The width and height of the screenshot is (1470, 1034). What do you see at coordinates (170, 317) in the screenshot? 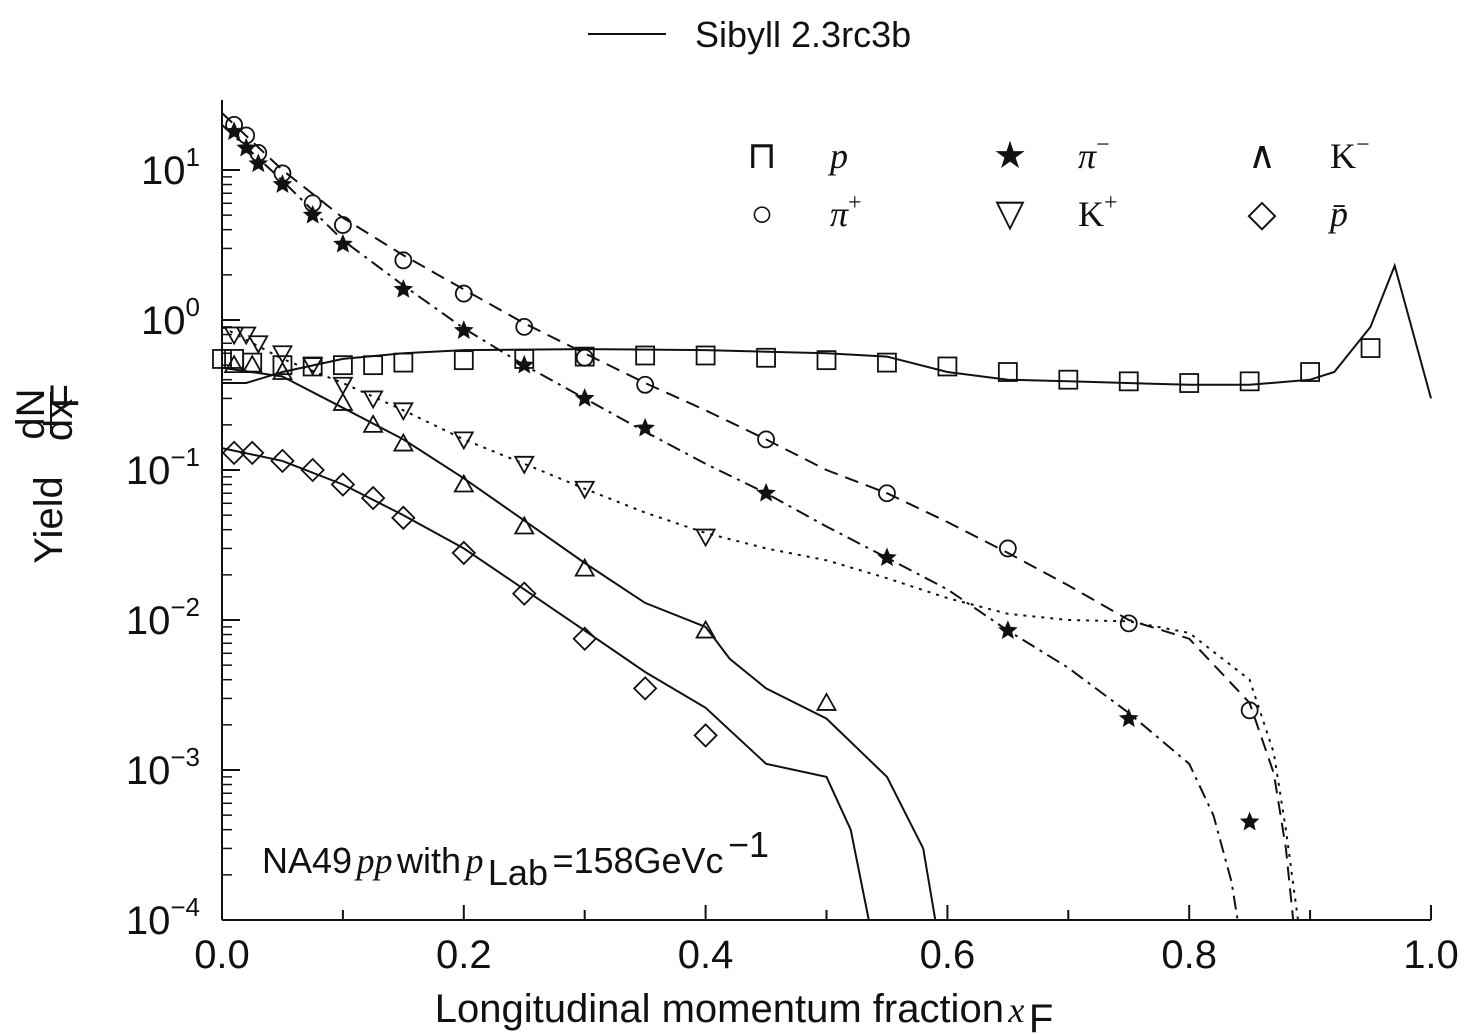
I see `y-tick-label: 10⁰` at bounding box center [170, 317].